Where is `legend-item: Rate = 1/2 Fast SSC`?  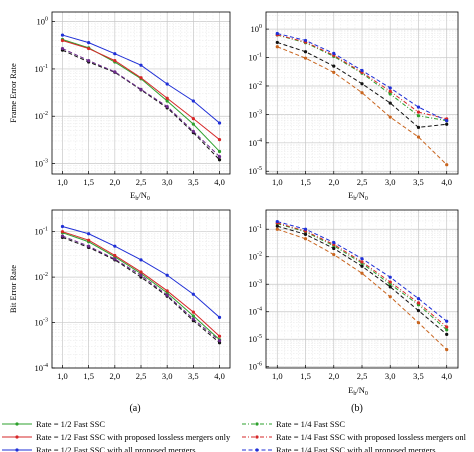
legend-item: Rate = 1/2 Fast SSC is located at coordinates (53, 424).